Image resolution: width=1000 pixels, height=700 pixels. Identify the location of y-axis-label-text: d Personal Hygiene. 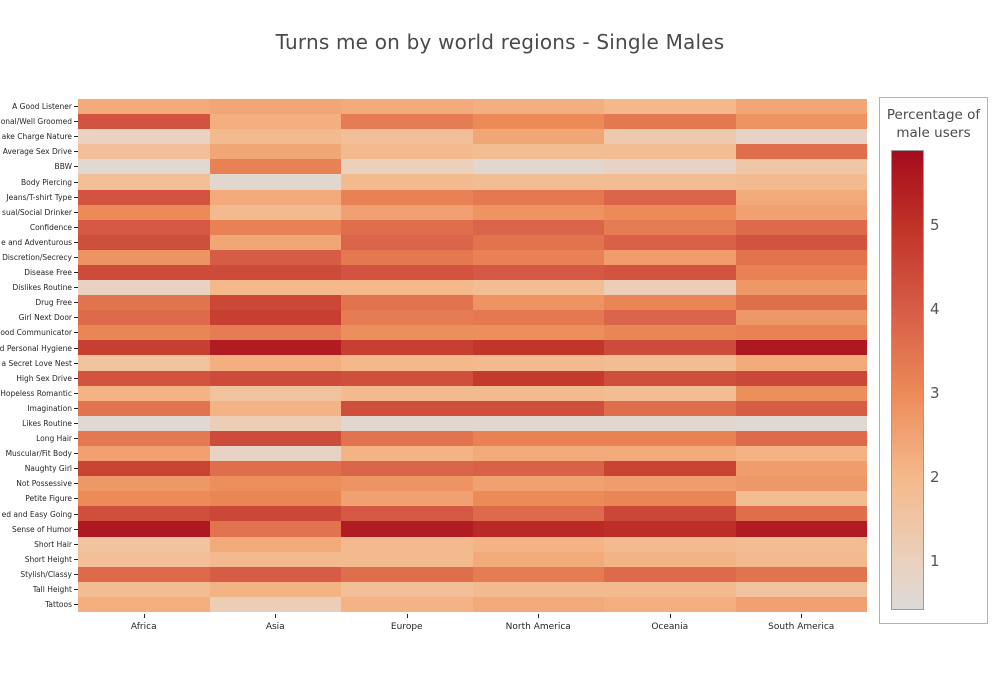
(36, 348).